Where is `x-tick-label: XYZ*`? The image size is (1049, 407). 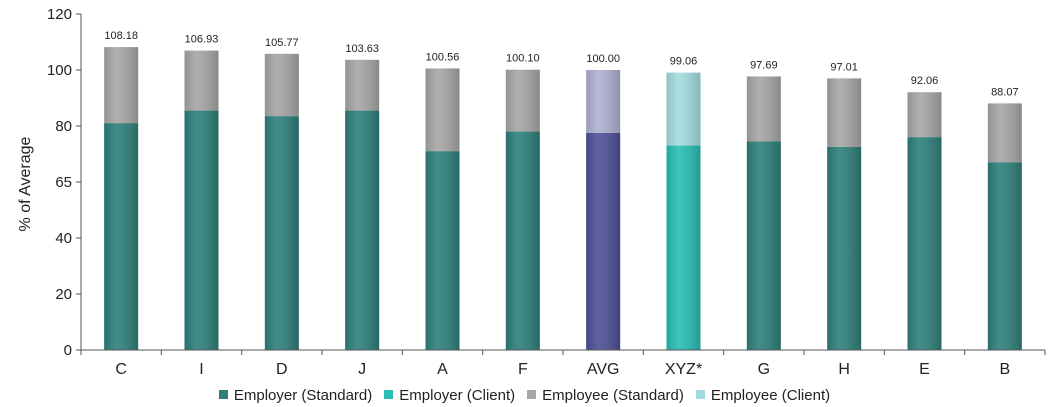 x-tick-label: XYZ* is located at coordinates (683, 369).